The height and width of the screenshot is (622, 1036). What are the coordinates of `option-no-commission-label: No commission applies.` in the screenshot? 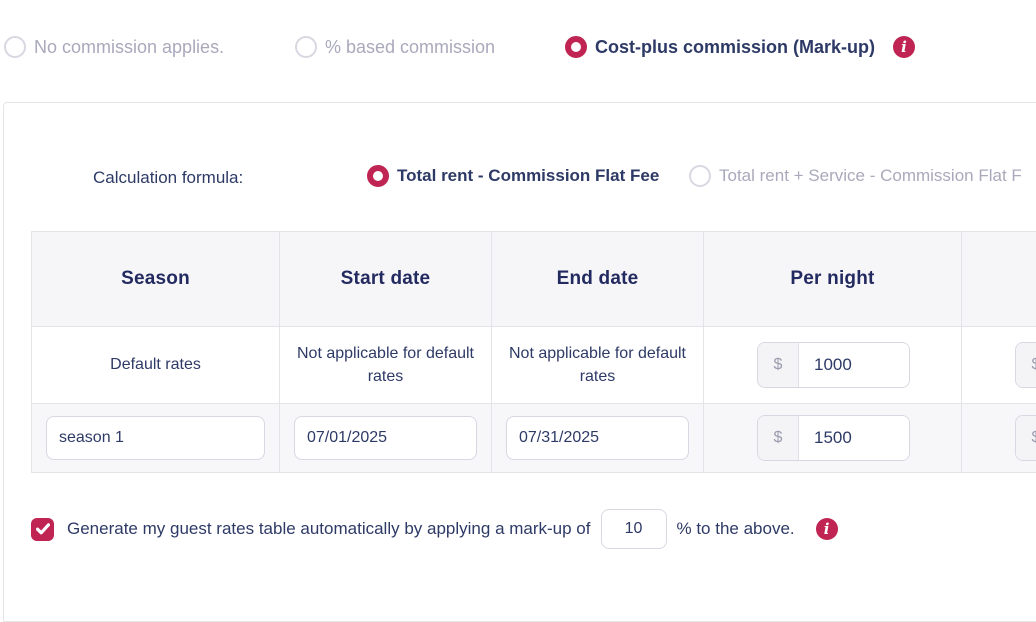 It's located at (129, 46).